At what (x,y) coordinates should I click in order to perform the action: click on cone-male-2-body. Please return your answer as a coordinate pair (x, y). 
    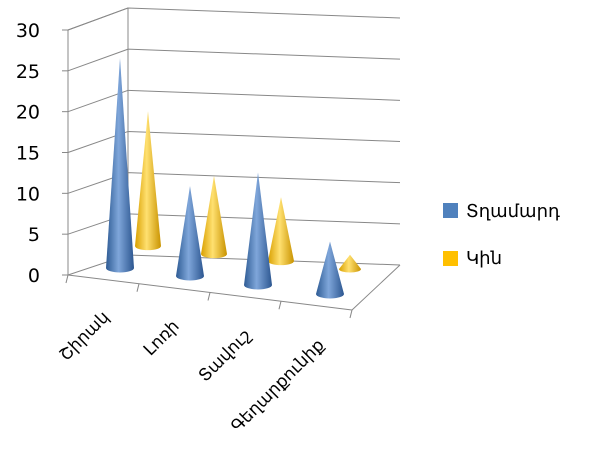
    Looking at the image, I should click on (258, 231).